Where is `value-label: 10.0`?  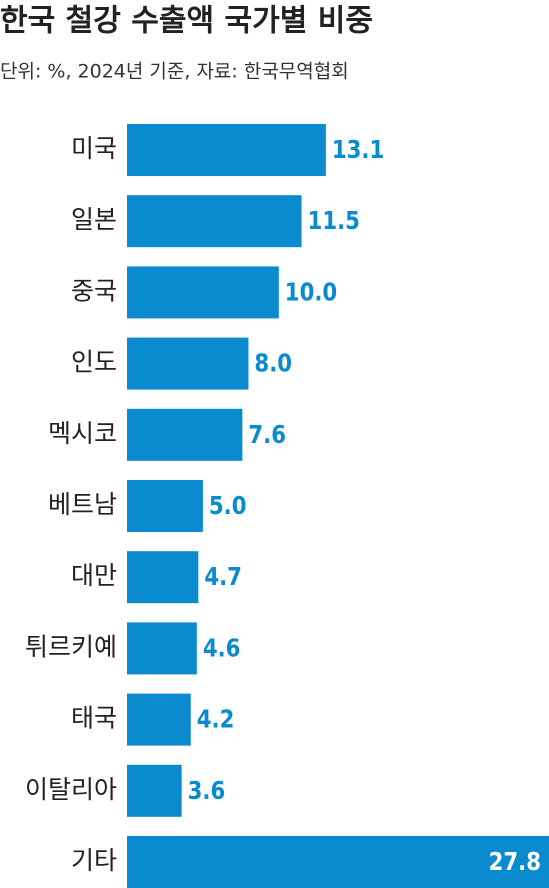
value-label: 10.0 is located at coordinates (311, 292).